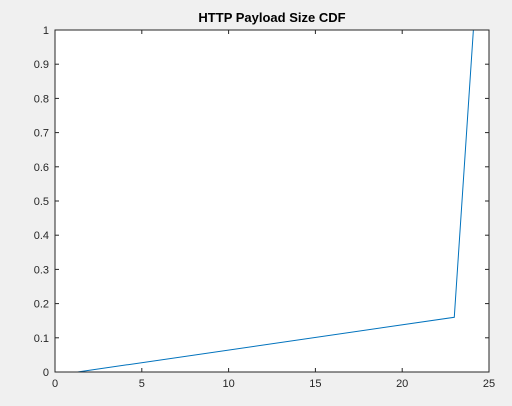  What do you see at coordinates (41, 236) in the screenshot?
I see `y-tick-label: 0.4` at bounding box center [41, 236].